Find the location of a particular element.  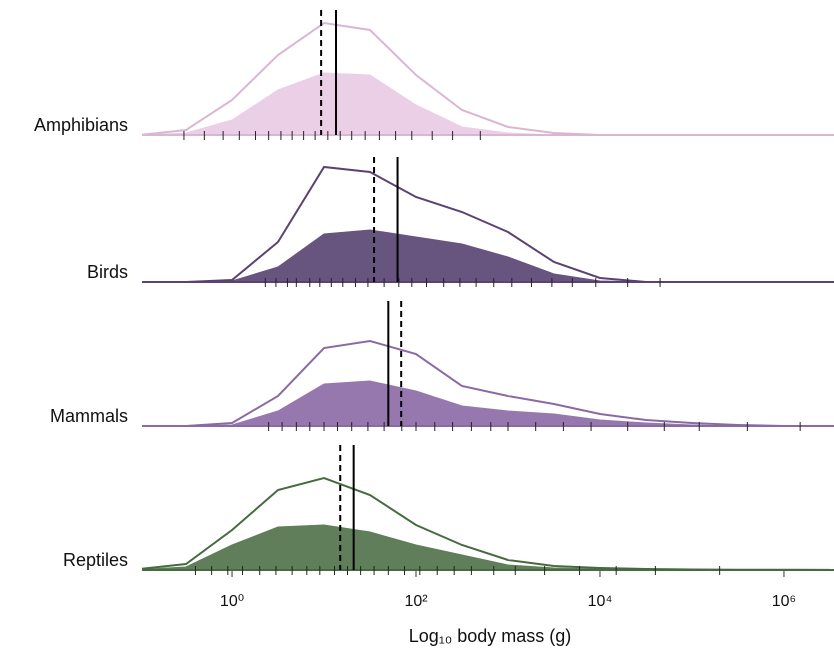

x-tick-label: 10⁴ is located at coordinates (600, 601).